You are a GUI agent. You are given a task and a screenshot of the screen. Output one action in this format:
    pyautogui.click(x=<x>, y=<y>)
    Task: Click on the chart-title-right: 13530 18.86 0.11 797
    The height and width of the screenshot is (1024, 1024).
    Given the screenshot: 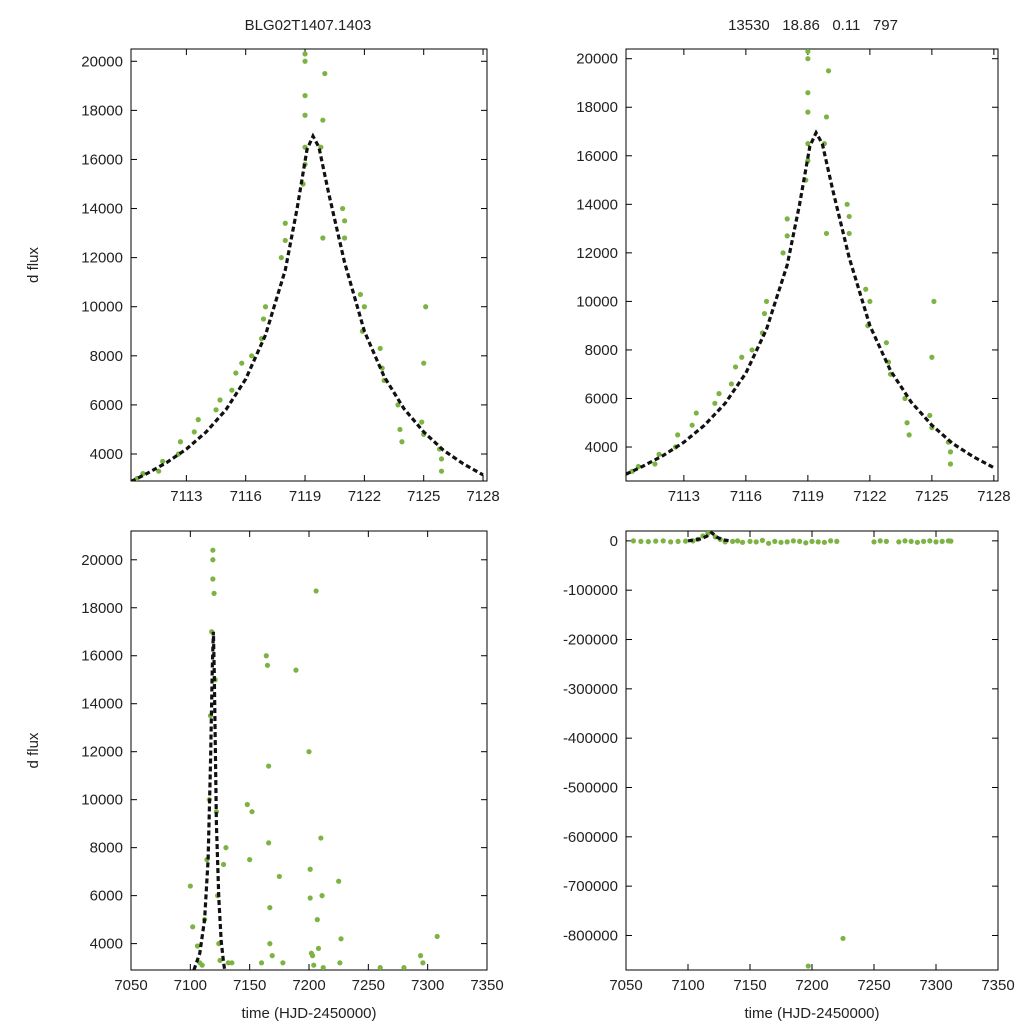 What is the action you would take?
    pyautogui.click(x=813, y=25)
    